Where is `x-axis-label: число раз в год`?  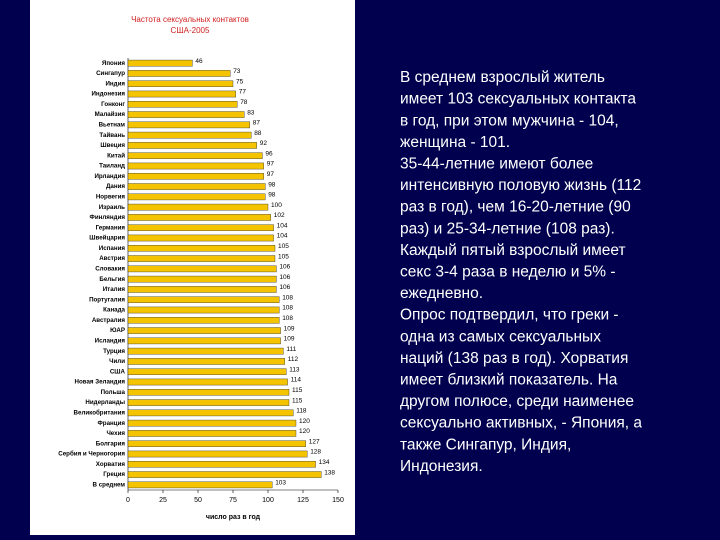 x-axis-label: число раз в год is located at coordinates (233, 517).